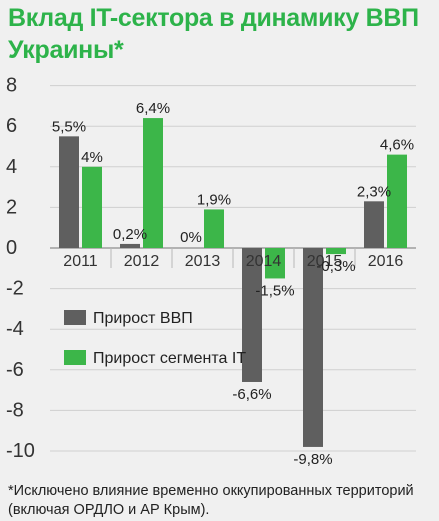  What do you see at coordinates (80, 261) in the screenshot?
I see `x-tick-label: 2011` at bounding box center [80, 261].